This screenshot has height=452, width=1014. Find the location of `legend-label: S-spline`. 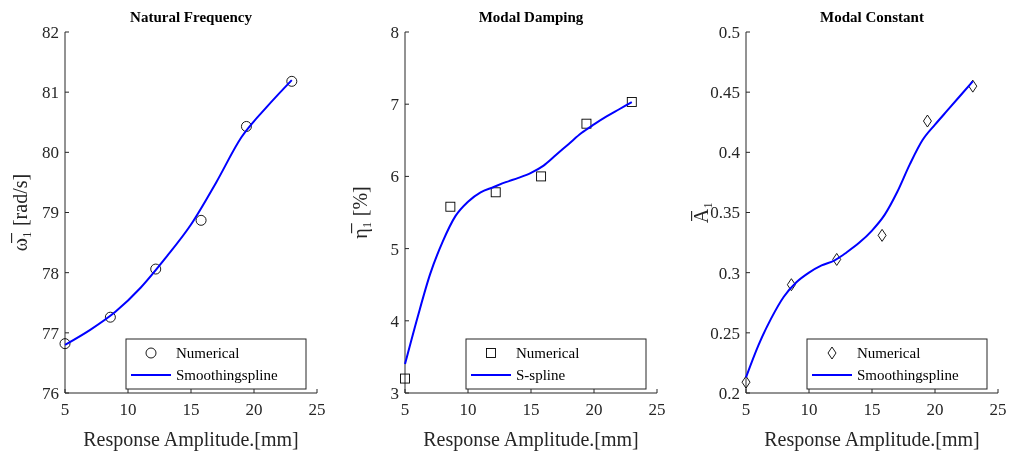

legend-label: S-spline is located at coordinates (541, 375).